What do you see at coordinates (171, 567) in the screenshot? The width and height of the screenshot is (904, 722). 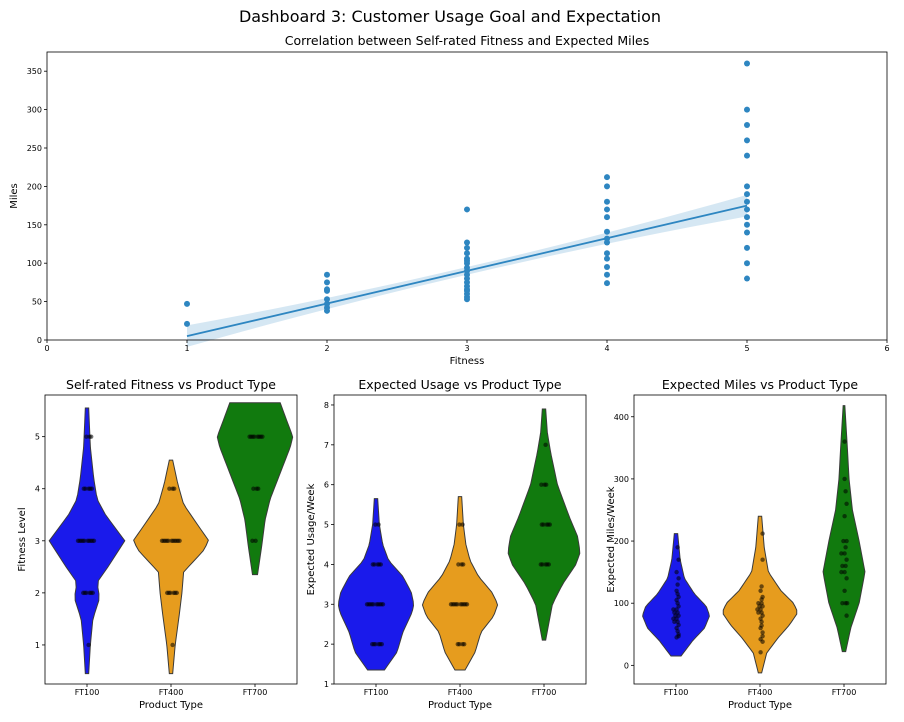 I see `violin-ft400` at bounding box center [171, 567].